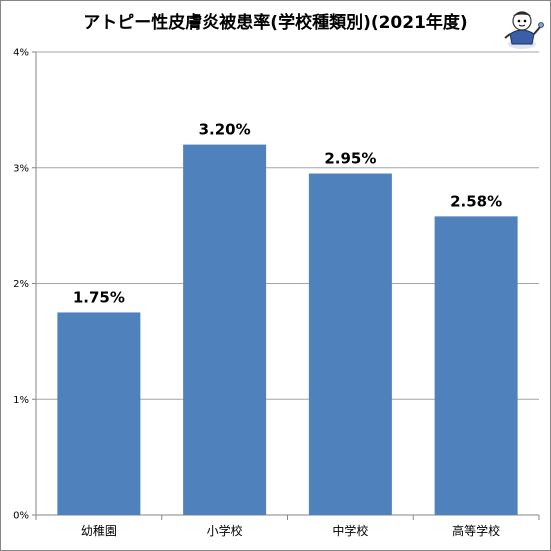  Describe the element at coordinates (476, 201) in the screenshot. I see `data-label: 2.58%` at that location.